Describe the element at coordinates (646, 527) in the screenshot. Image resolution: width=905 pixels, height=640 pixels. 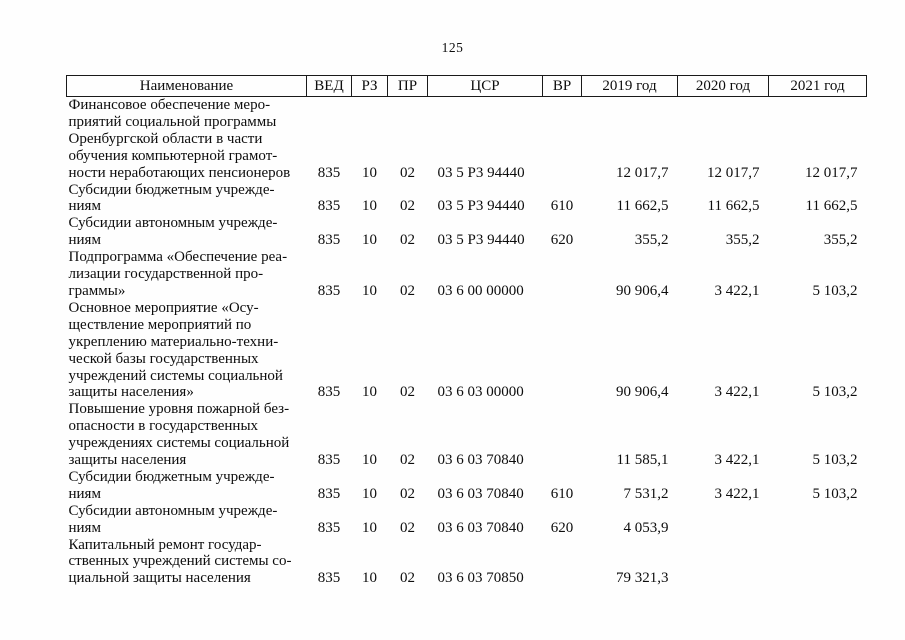
I see `cell-y2019: 4 053,9` at that location.